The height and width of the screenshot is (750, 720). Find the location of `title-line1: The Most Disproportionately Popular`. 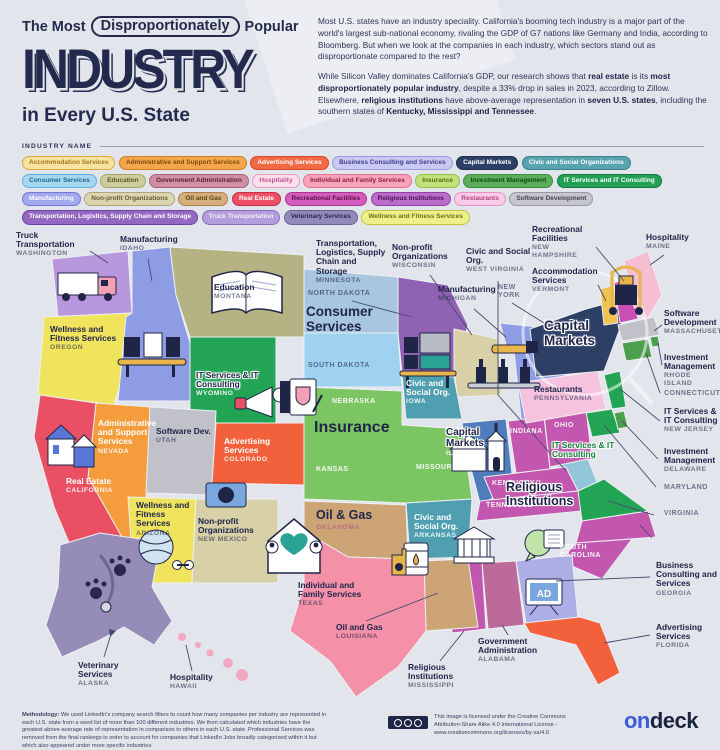

title-line1: The Most Disproportionately Popular is located at coordinates (167, 26).